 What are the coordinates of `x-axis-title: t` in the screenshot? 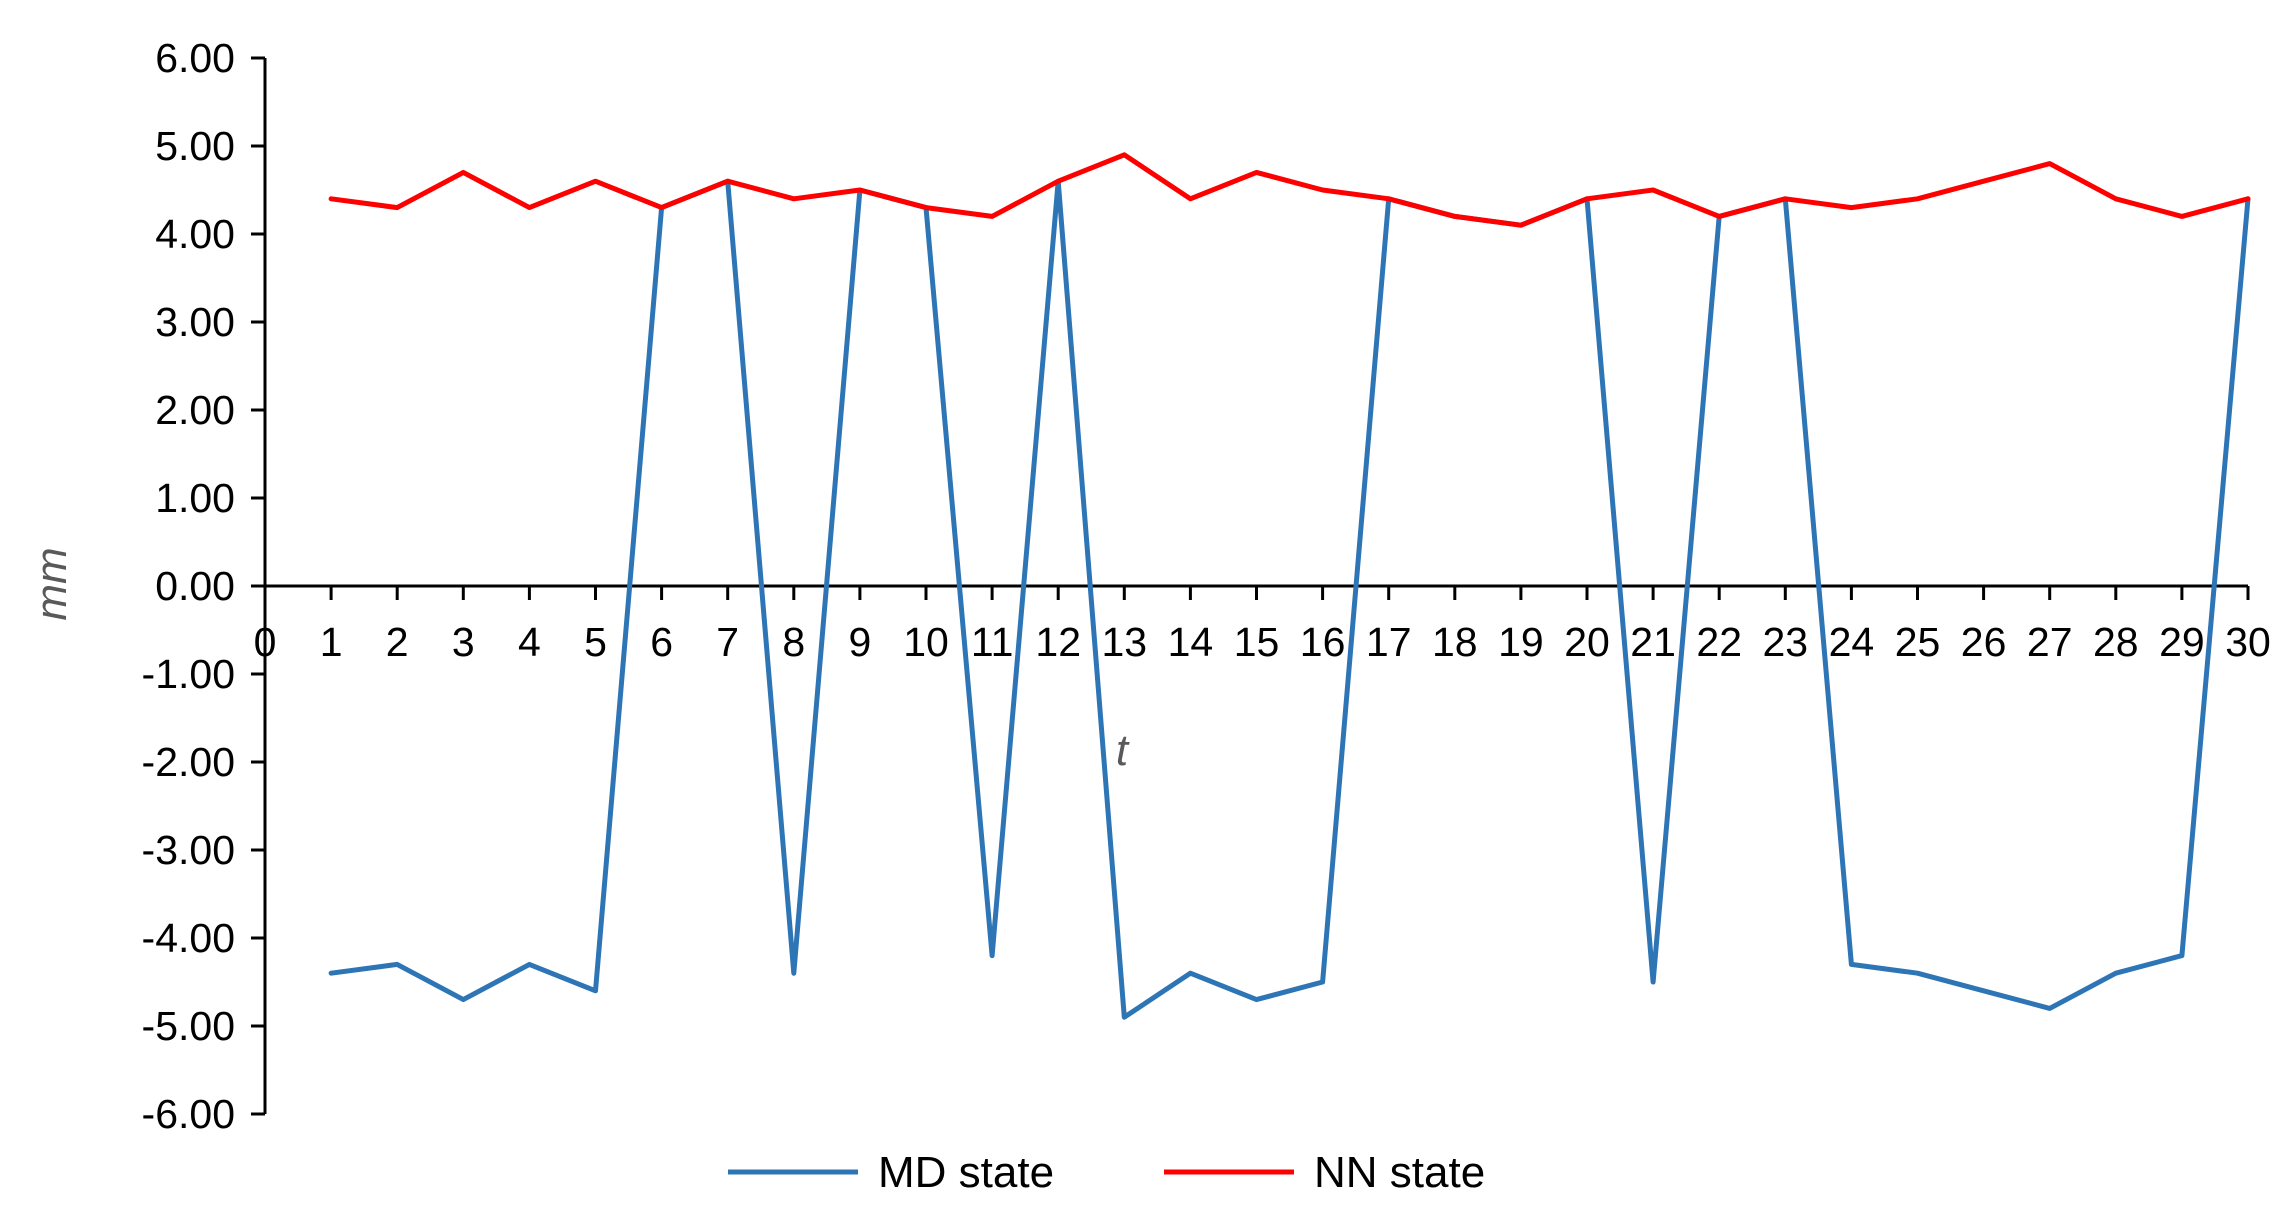 It's located at (1123, 750).